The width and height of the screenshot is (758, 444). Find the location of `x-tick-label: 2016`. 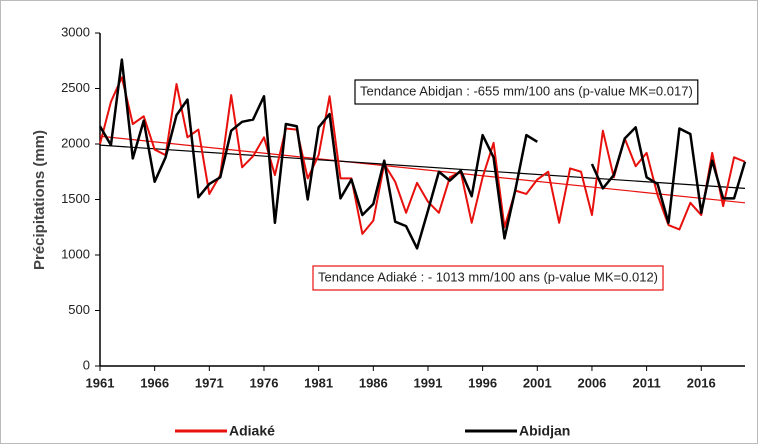

x-tick-label: 2016 is located at coordinates (701, 382).